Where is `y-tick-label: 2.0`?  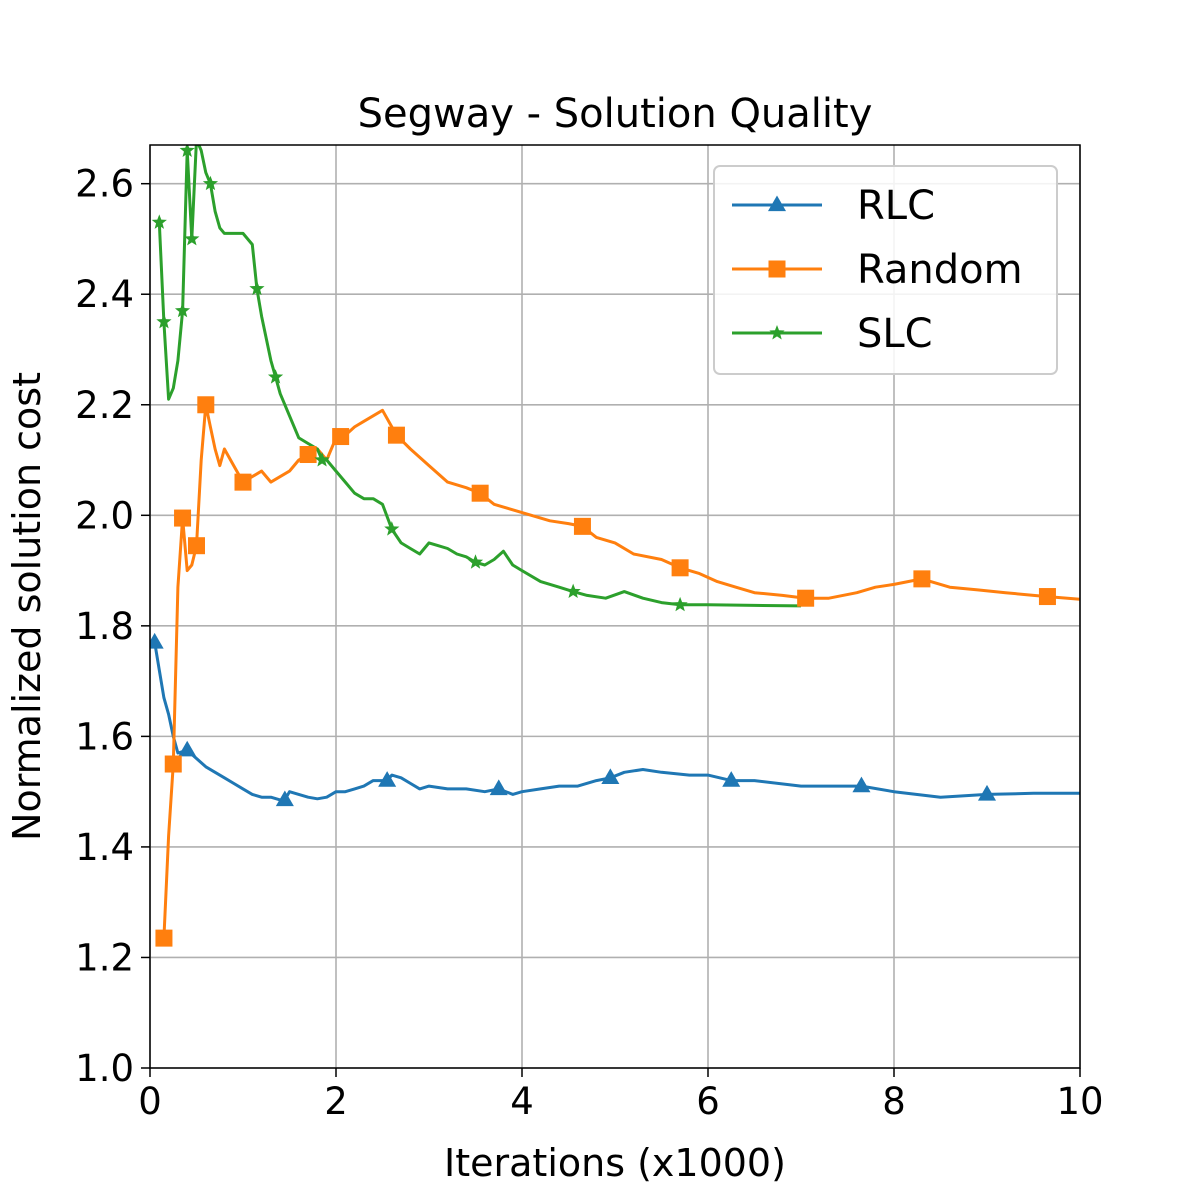
y-tick-label: 2.0 is located at coordinates (104, 515).